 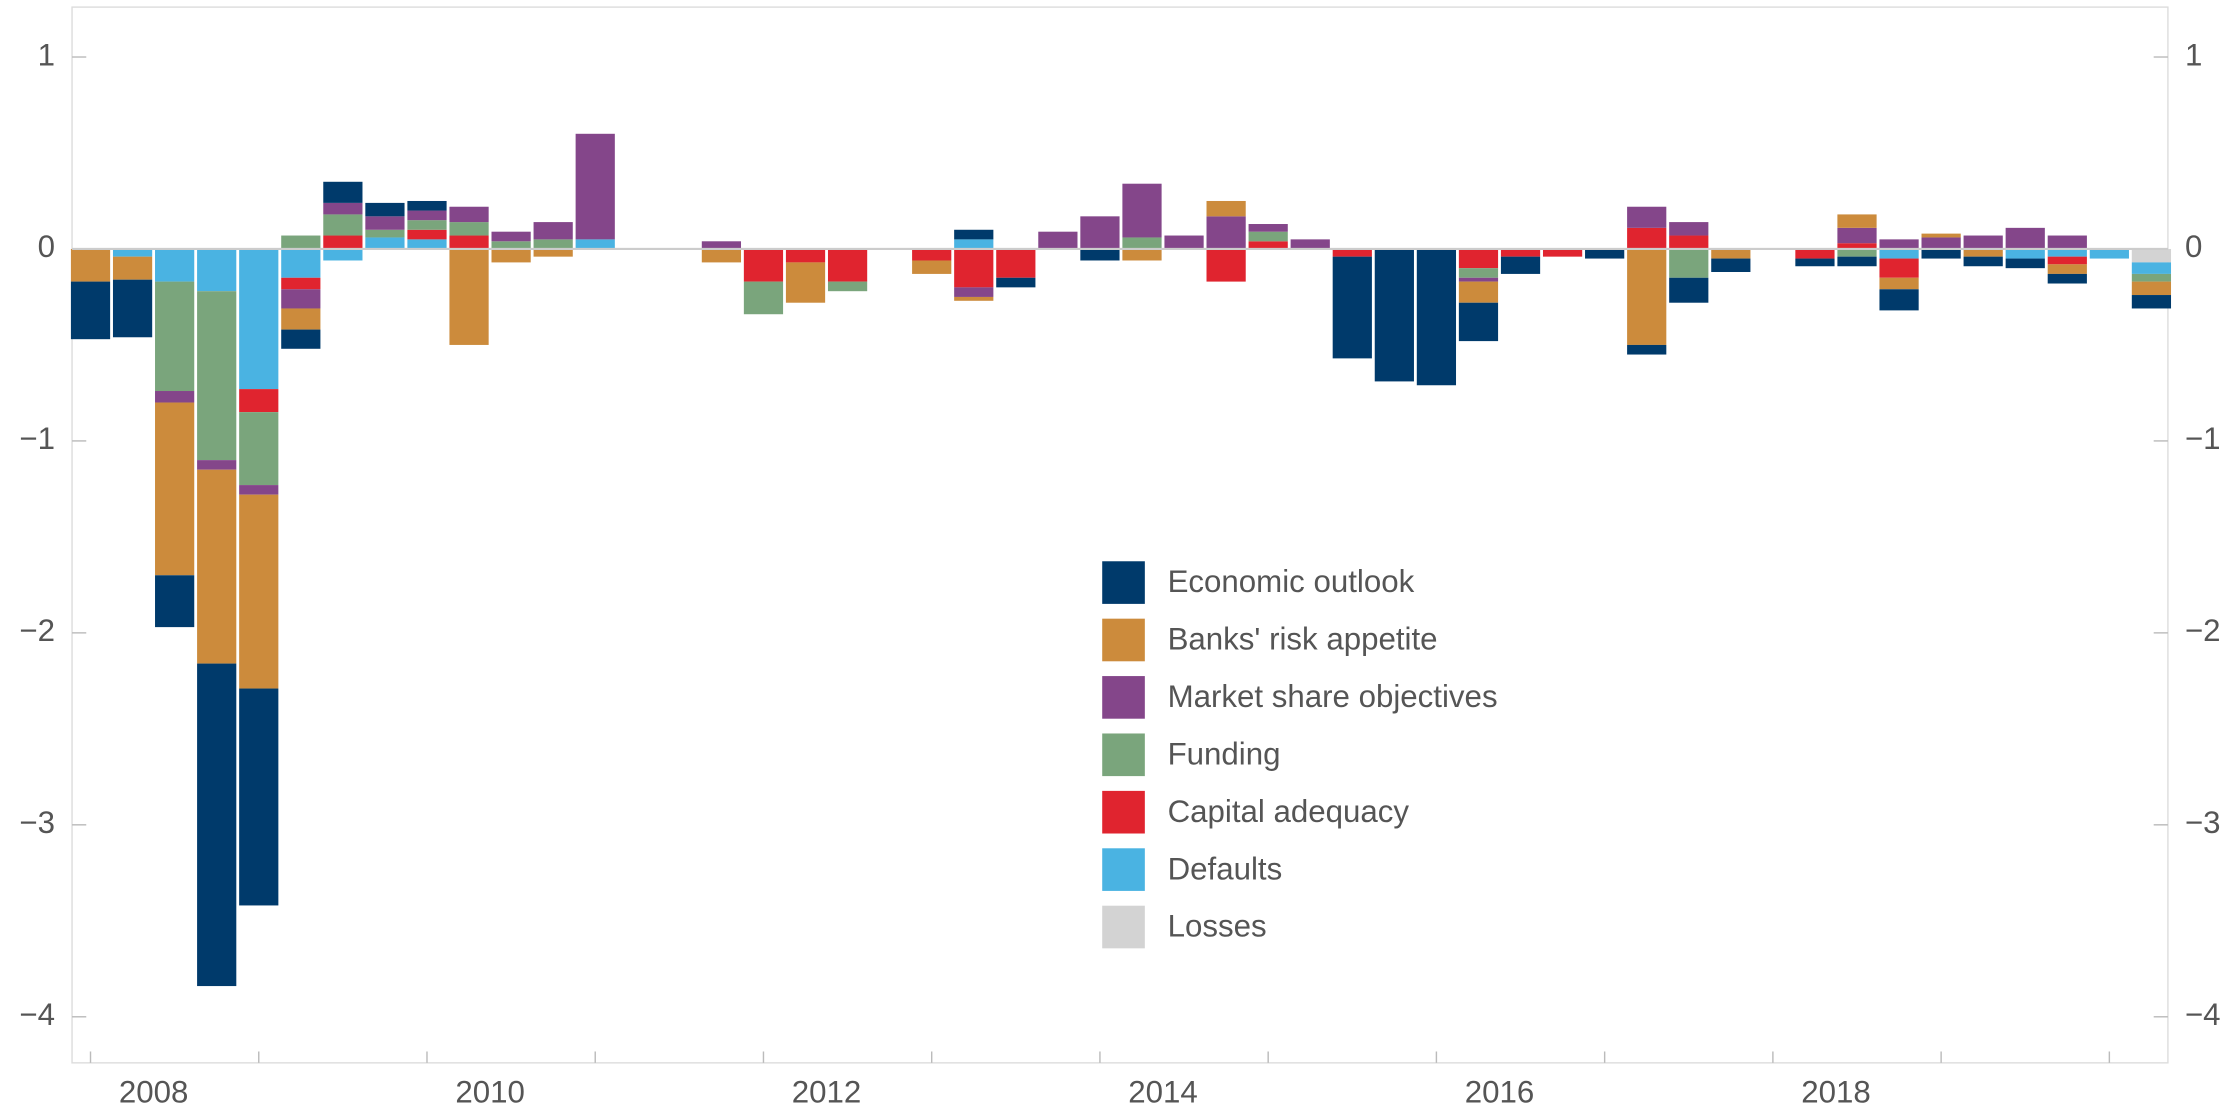 I want to click on legend-label: Funding, so click(x=1224, y=753).